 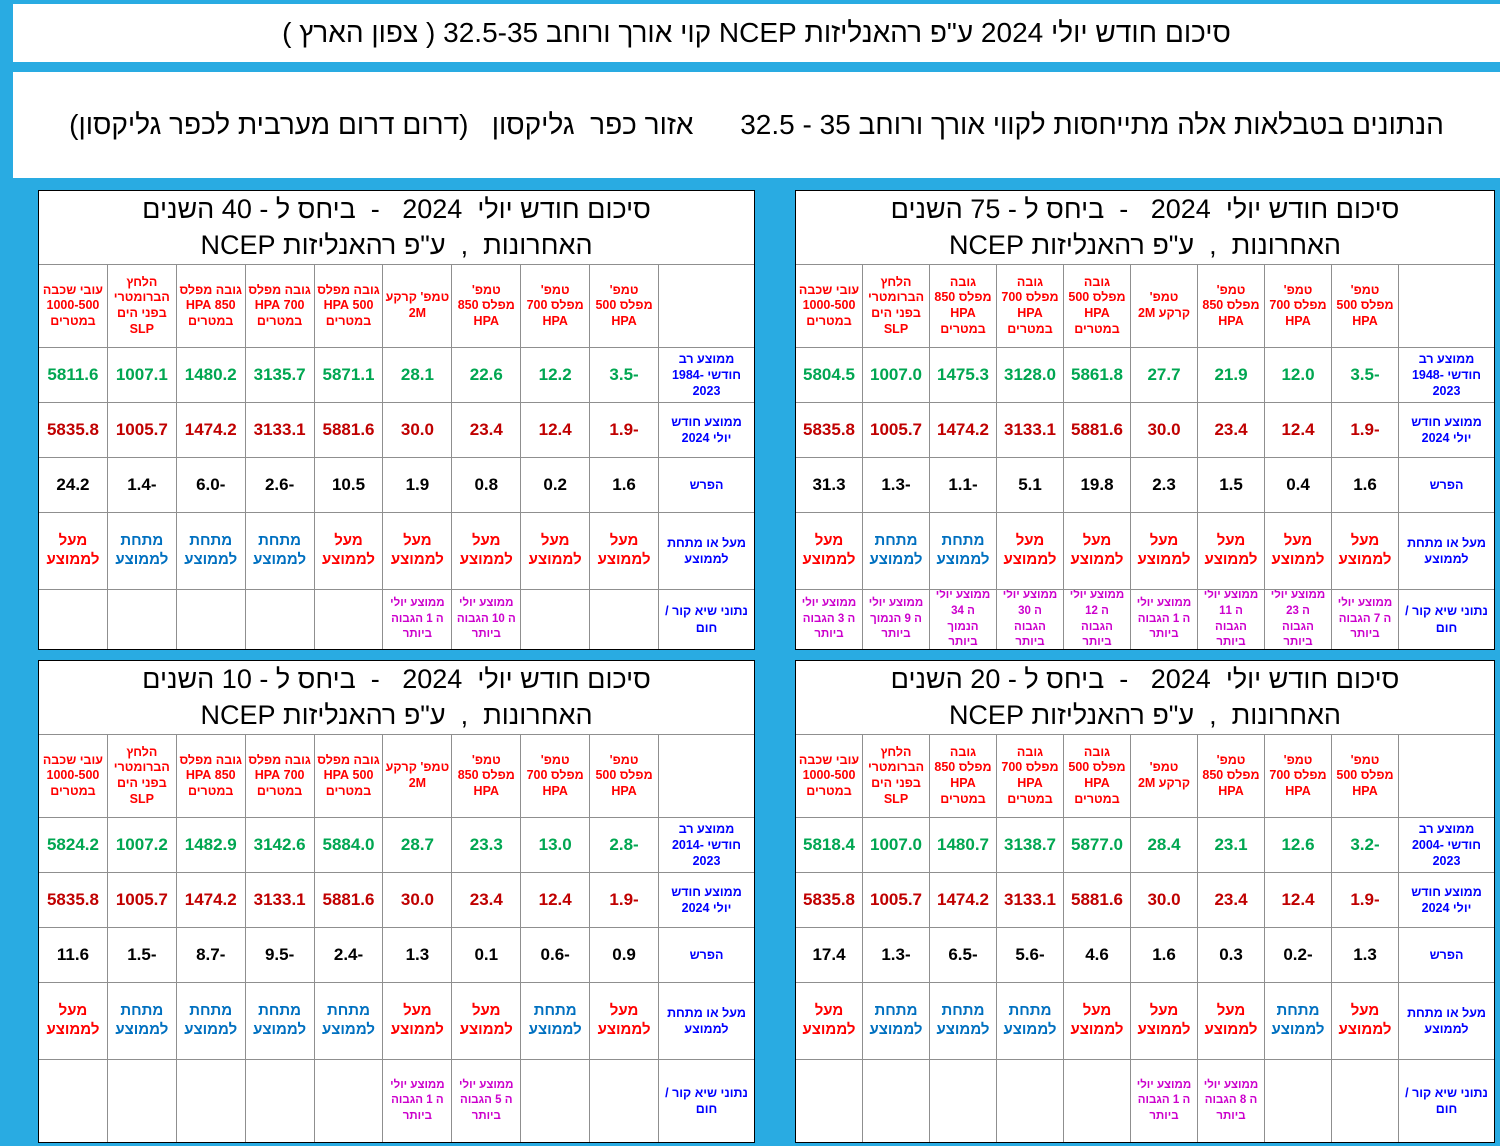 I want to click on value-cell-july-2024-average: 12.4, so click(x=1298, y=430).